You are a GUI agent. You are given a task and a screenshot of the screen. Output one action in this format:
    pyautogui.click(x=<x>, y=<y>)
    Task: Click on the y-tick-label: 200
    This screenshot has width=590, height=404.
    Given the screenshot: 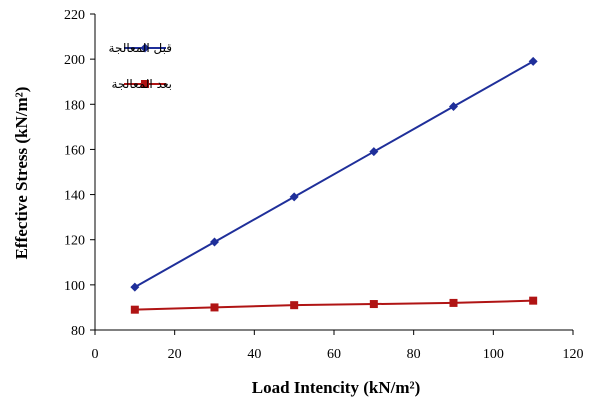 What is the action you would take?
    pyautogui.click(x=74, y=60)
    